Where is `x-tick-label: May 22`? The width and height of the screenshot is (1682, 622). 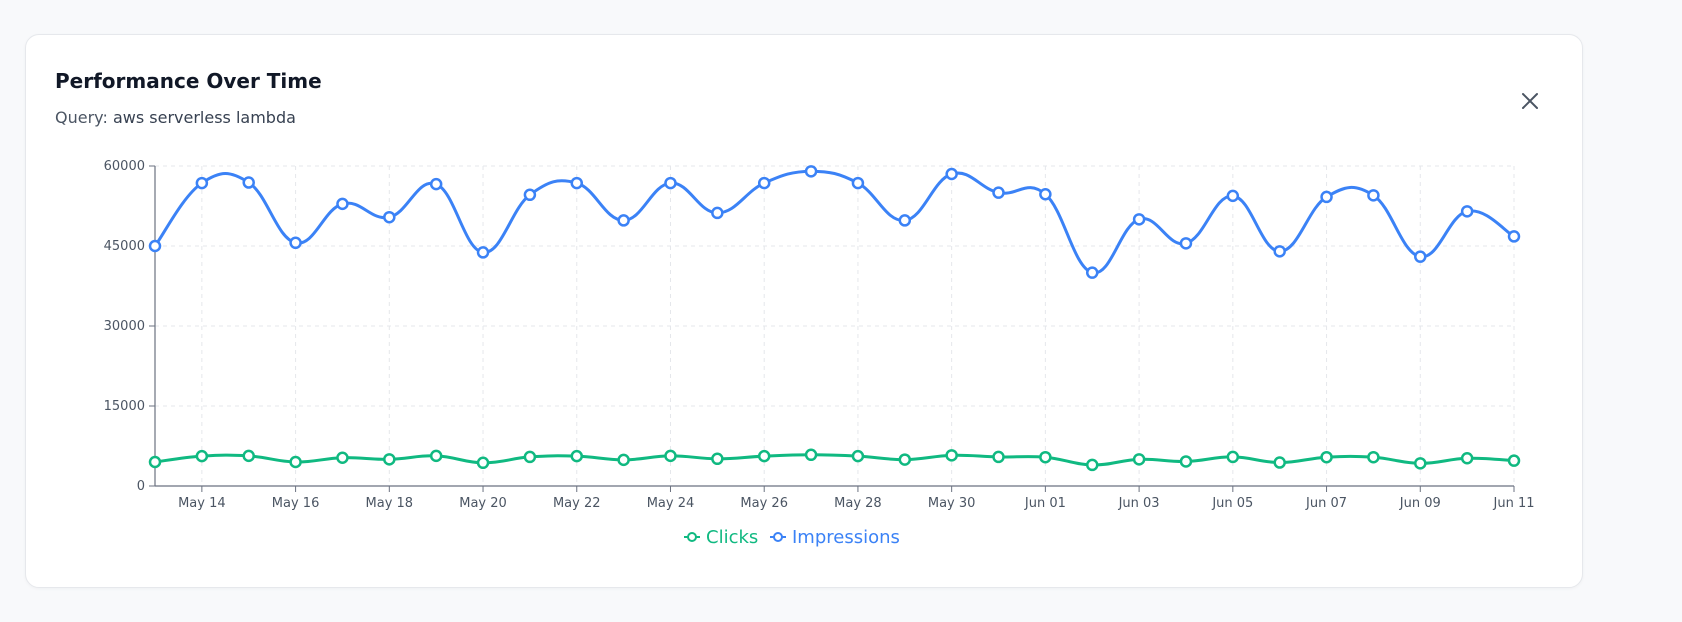
x-tick-label: May 22 is located at coordinates (577, 503).